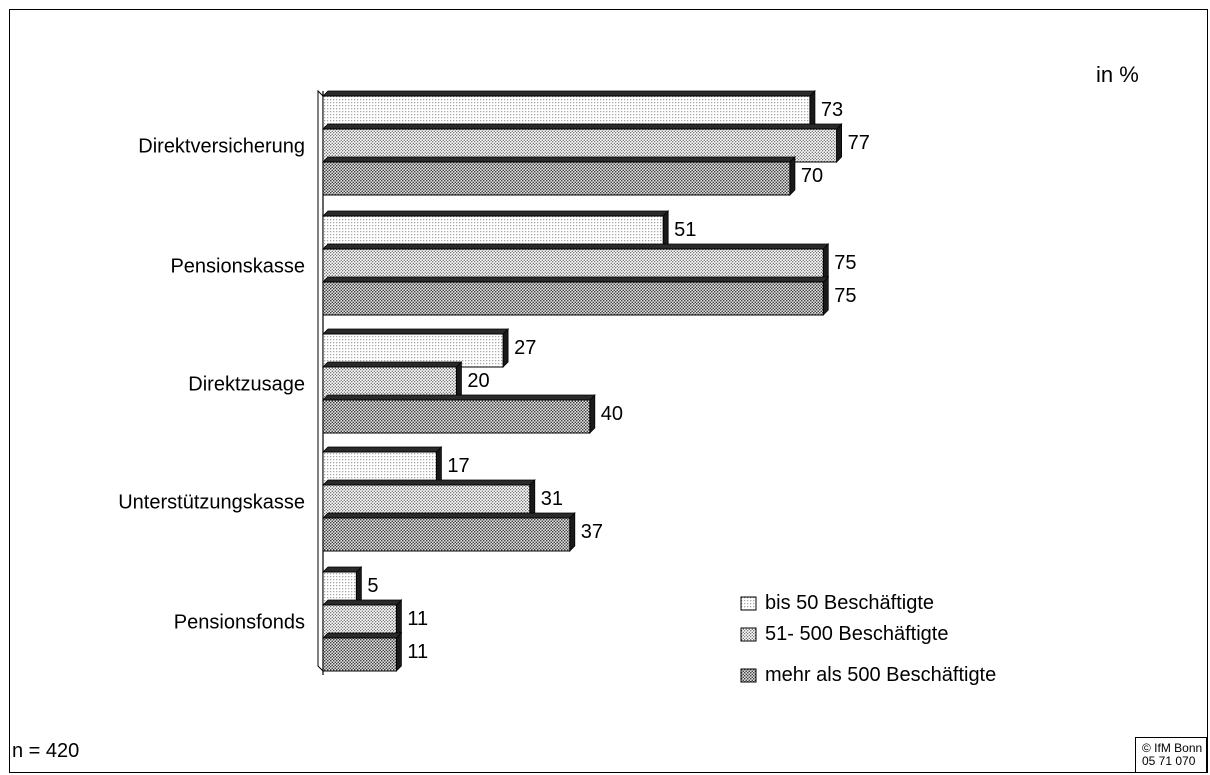  What do you see at coordinates (582, 126) in the screenshot?
I see `bar-top-direktversicherung-s1` at bounding box center [582, 126].